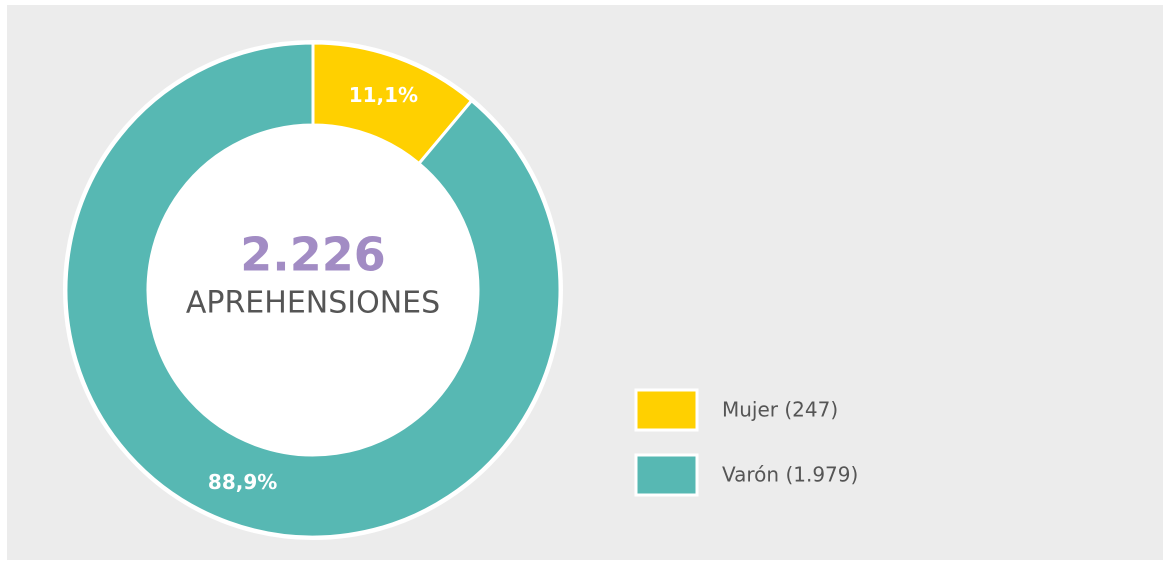  What do you see at coordinates (313, 255) in the screenshot?
I see `center-title: 2.226` at bounding box center [313, 255].